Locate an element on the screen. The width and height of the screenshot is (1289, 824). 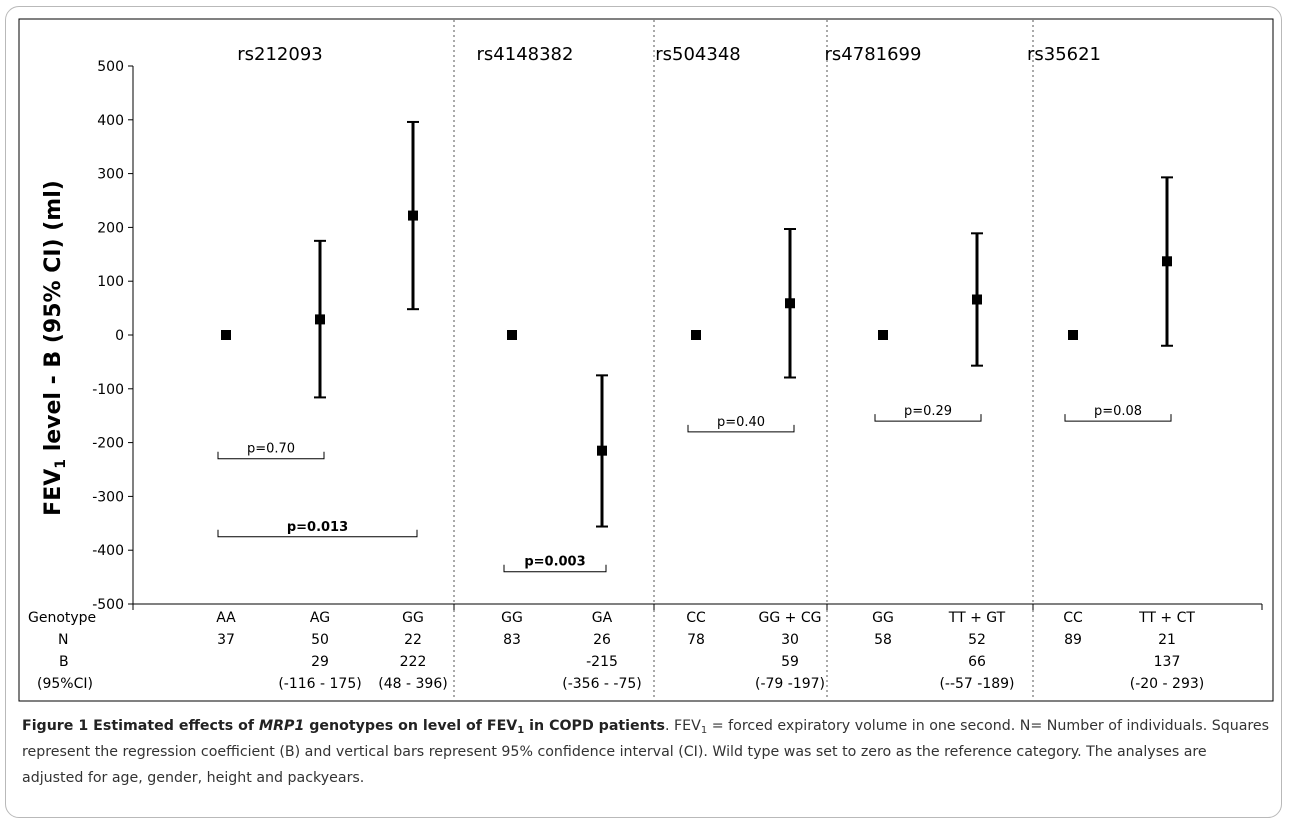
ci-label: (-116 - 175) is located at coordinates (319, 684).